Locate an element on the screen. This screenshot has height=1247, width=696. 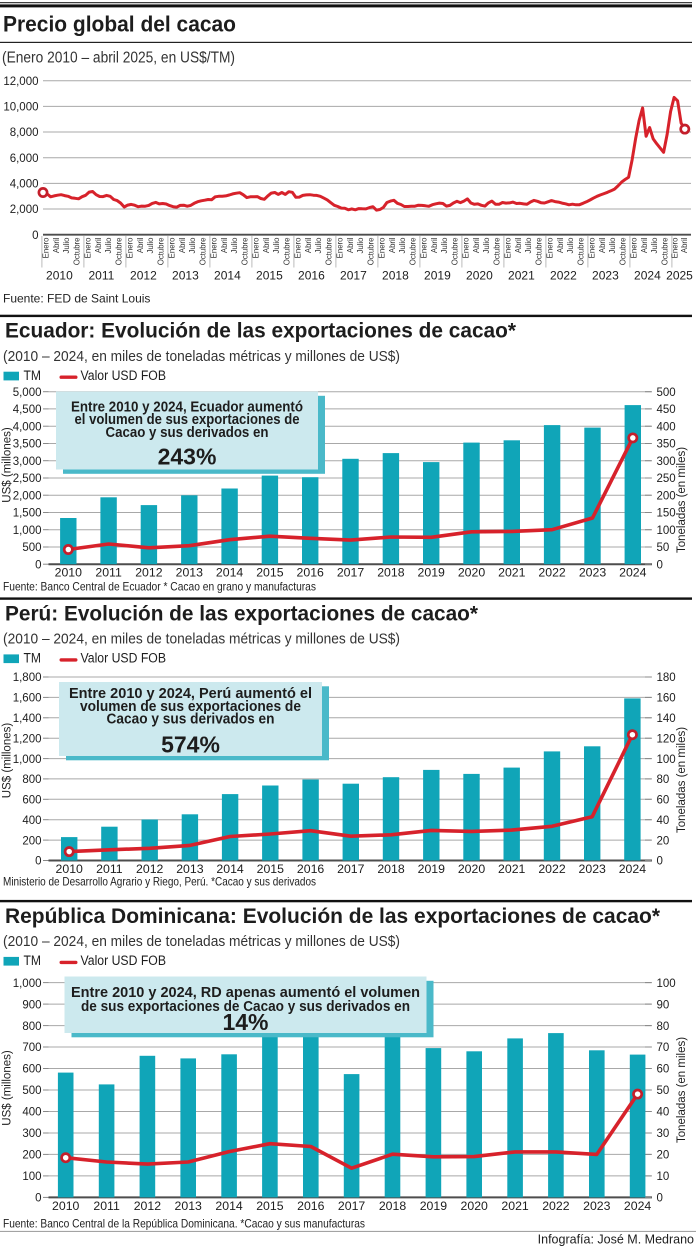
svg-text: 1,200 is located at coordinates (27, 739).